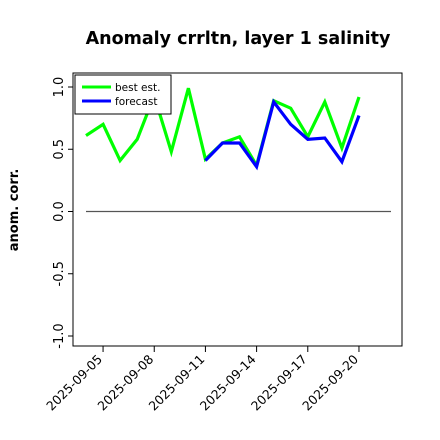 This screenshot has width=440, height=440. Describe the element at coordinates (59, 273) in the screenshot. I see `y-tick-label: -0.5` at that location.